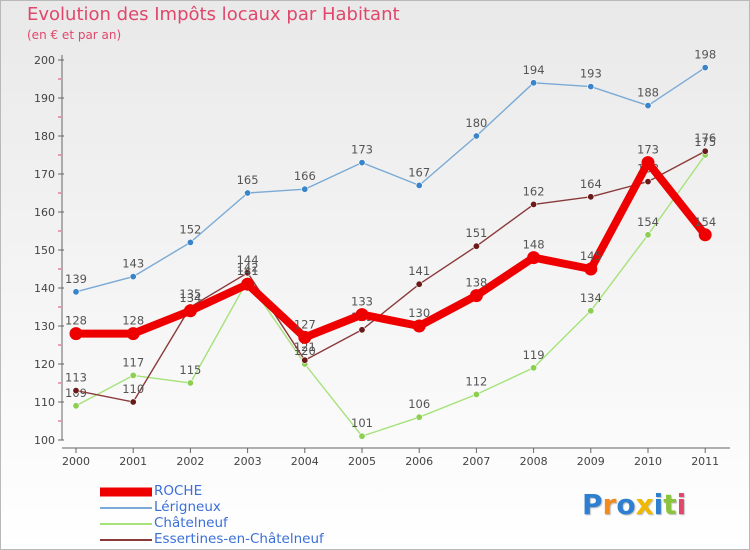 Image resolution: width=750 pixels, height=550 pixels. What do you see at coordinates (609, 504) in the screenshot?
I see `logo-letter: r` at bounding box center [609, 504].